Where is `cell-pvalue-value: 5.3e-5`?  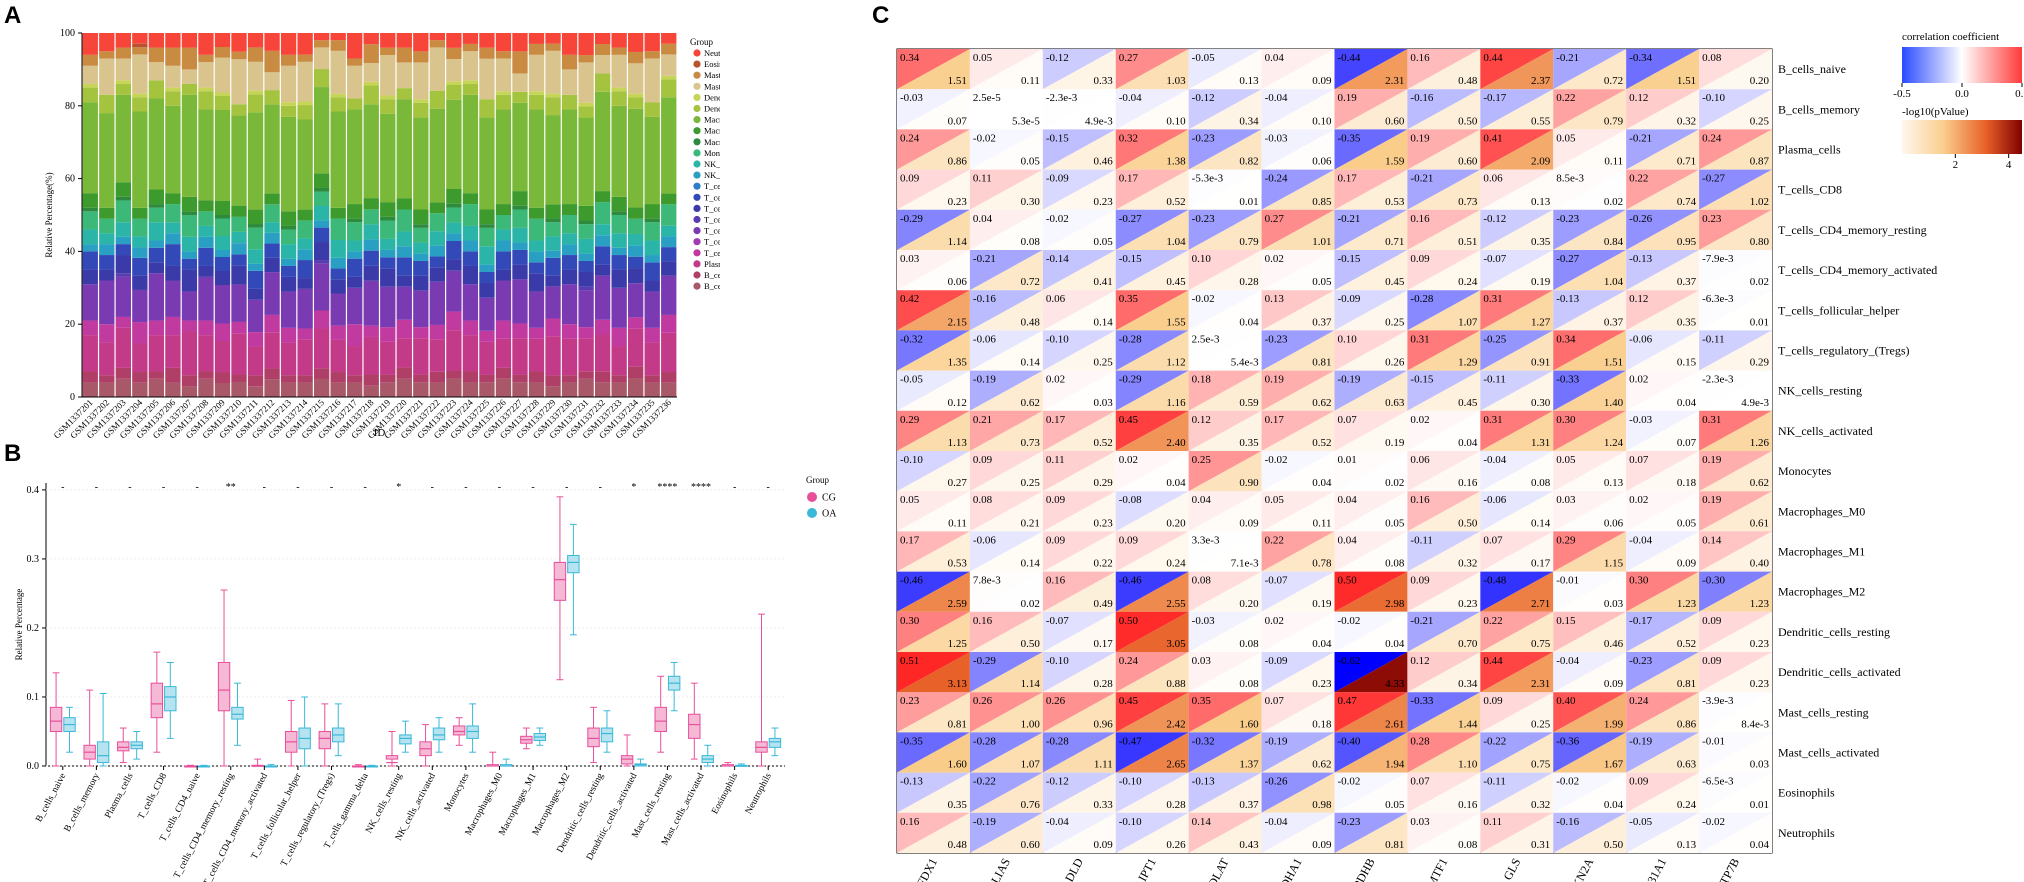
cell-pvalue-value: 5.3e-5 is located at coordinates (1026, 121).